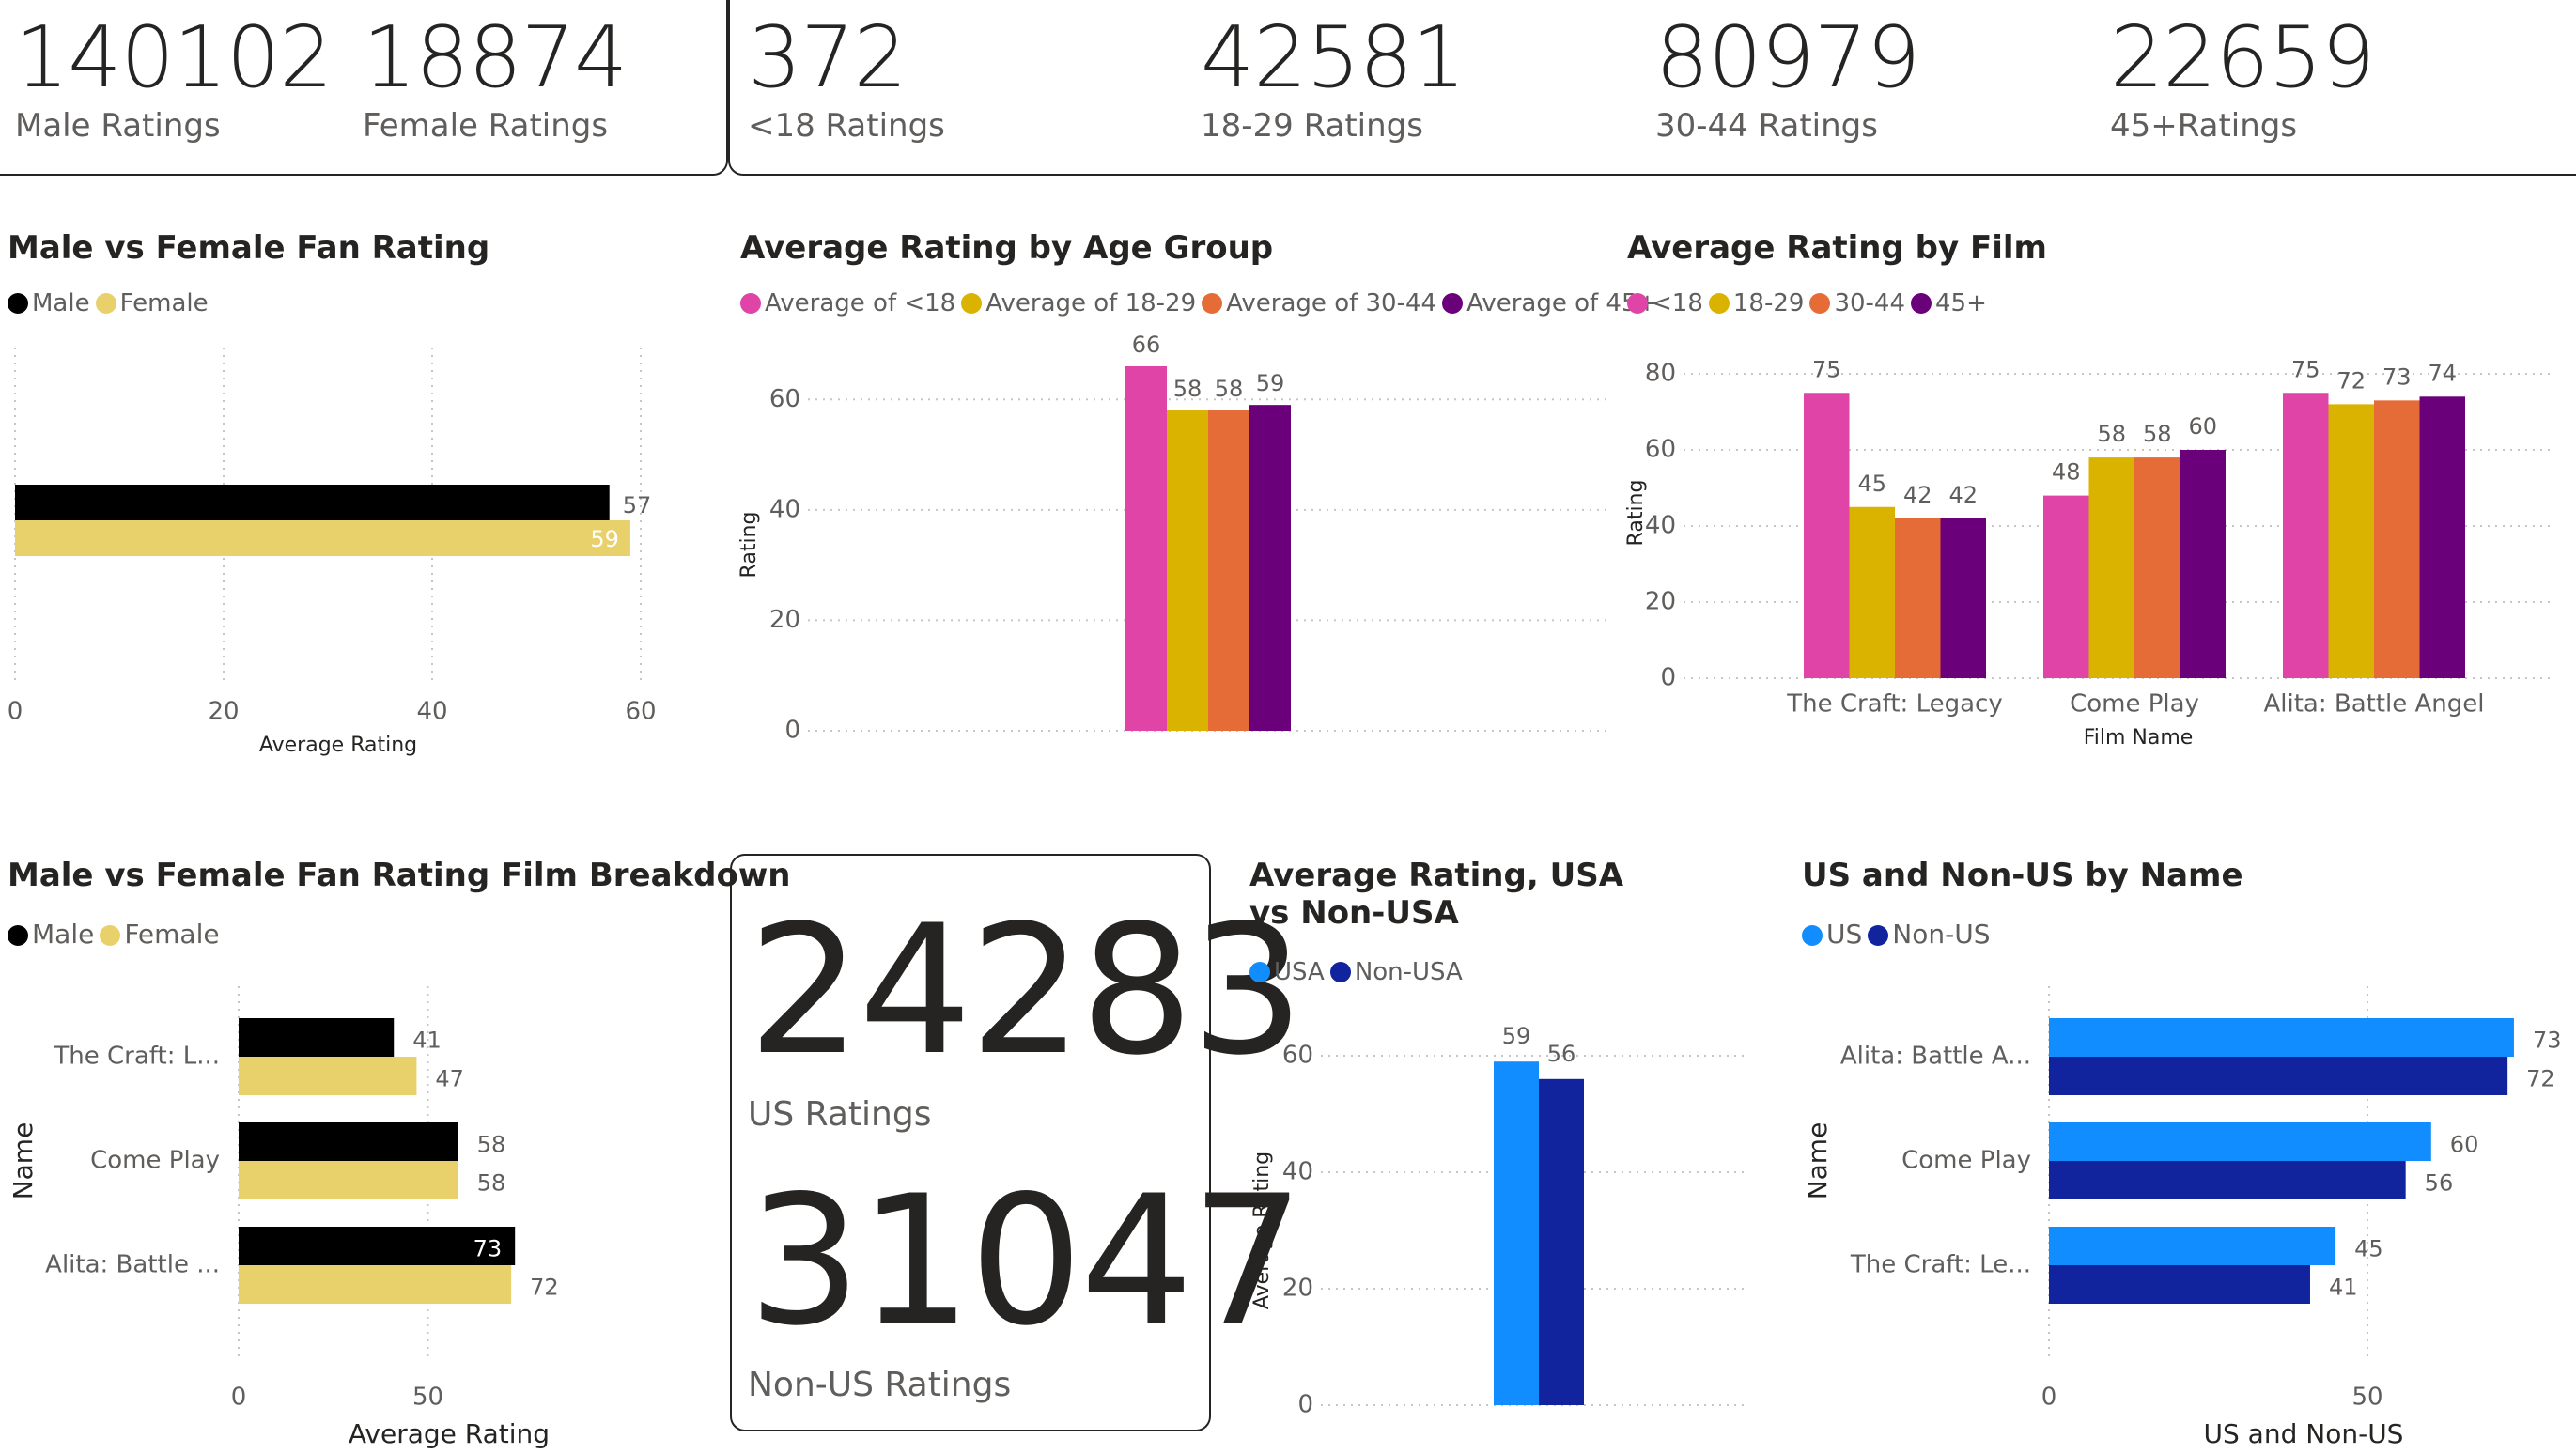  Describe the element at coordinates (164, 303) in the screenshot. I see `legend-label: Female` at that location.